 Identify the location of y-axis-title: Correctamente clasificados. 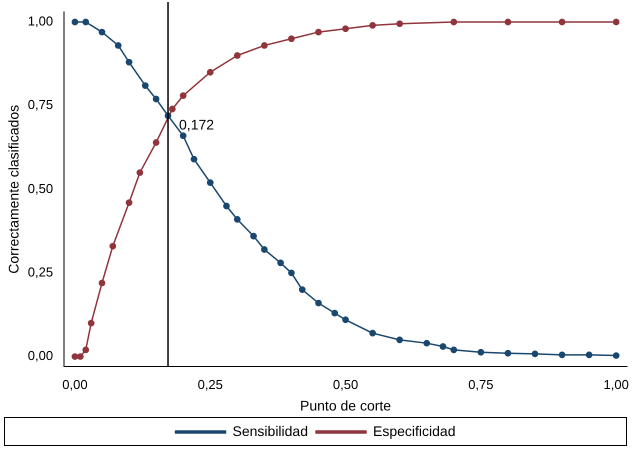
(13, 189).